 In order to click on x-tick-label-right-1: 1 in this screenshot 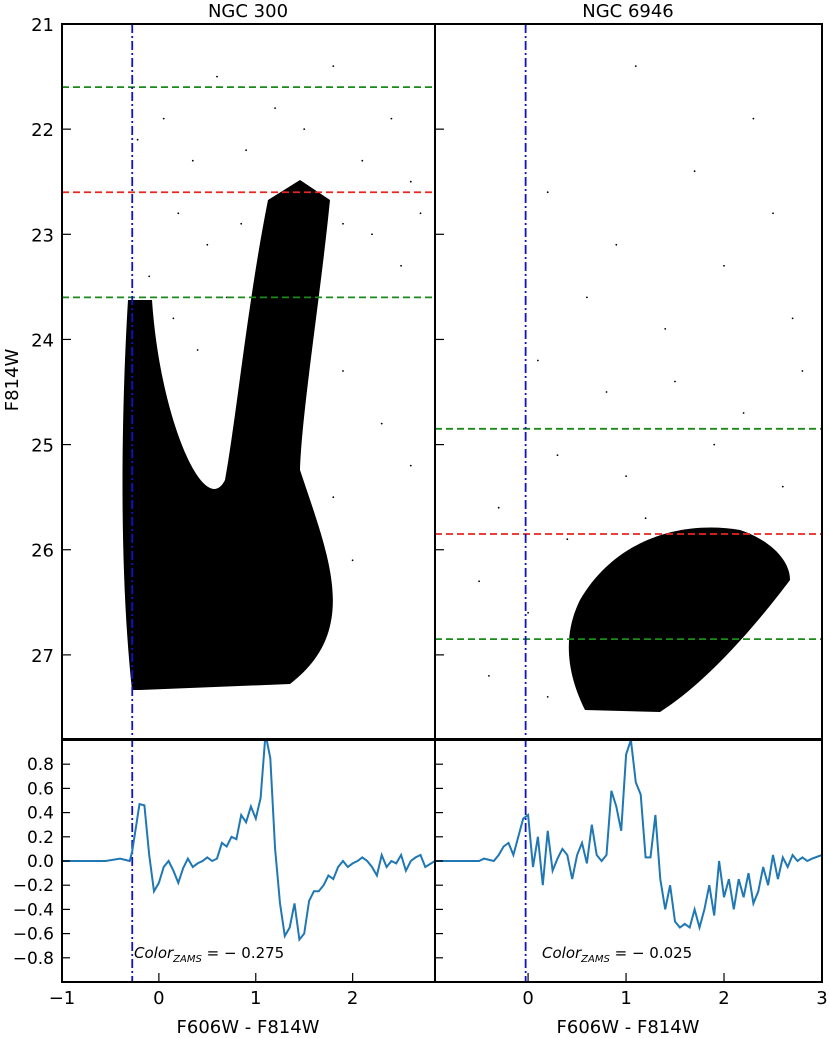, I will do `click(625, 998)`.